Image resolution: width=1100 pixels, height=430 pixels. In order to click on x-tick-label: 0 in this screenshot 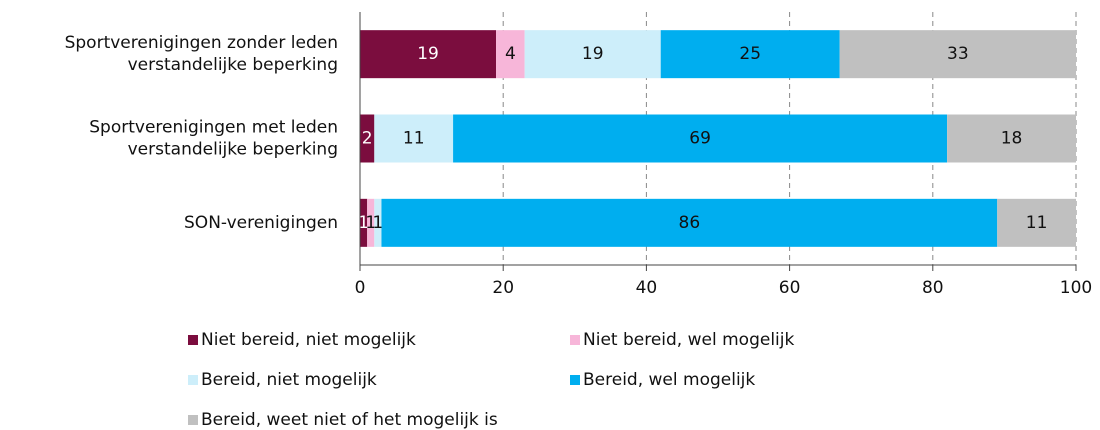, I will do `click(360, 288)`.